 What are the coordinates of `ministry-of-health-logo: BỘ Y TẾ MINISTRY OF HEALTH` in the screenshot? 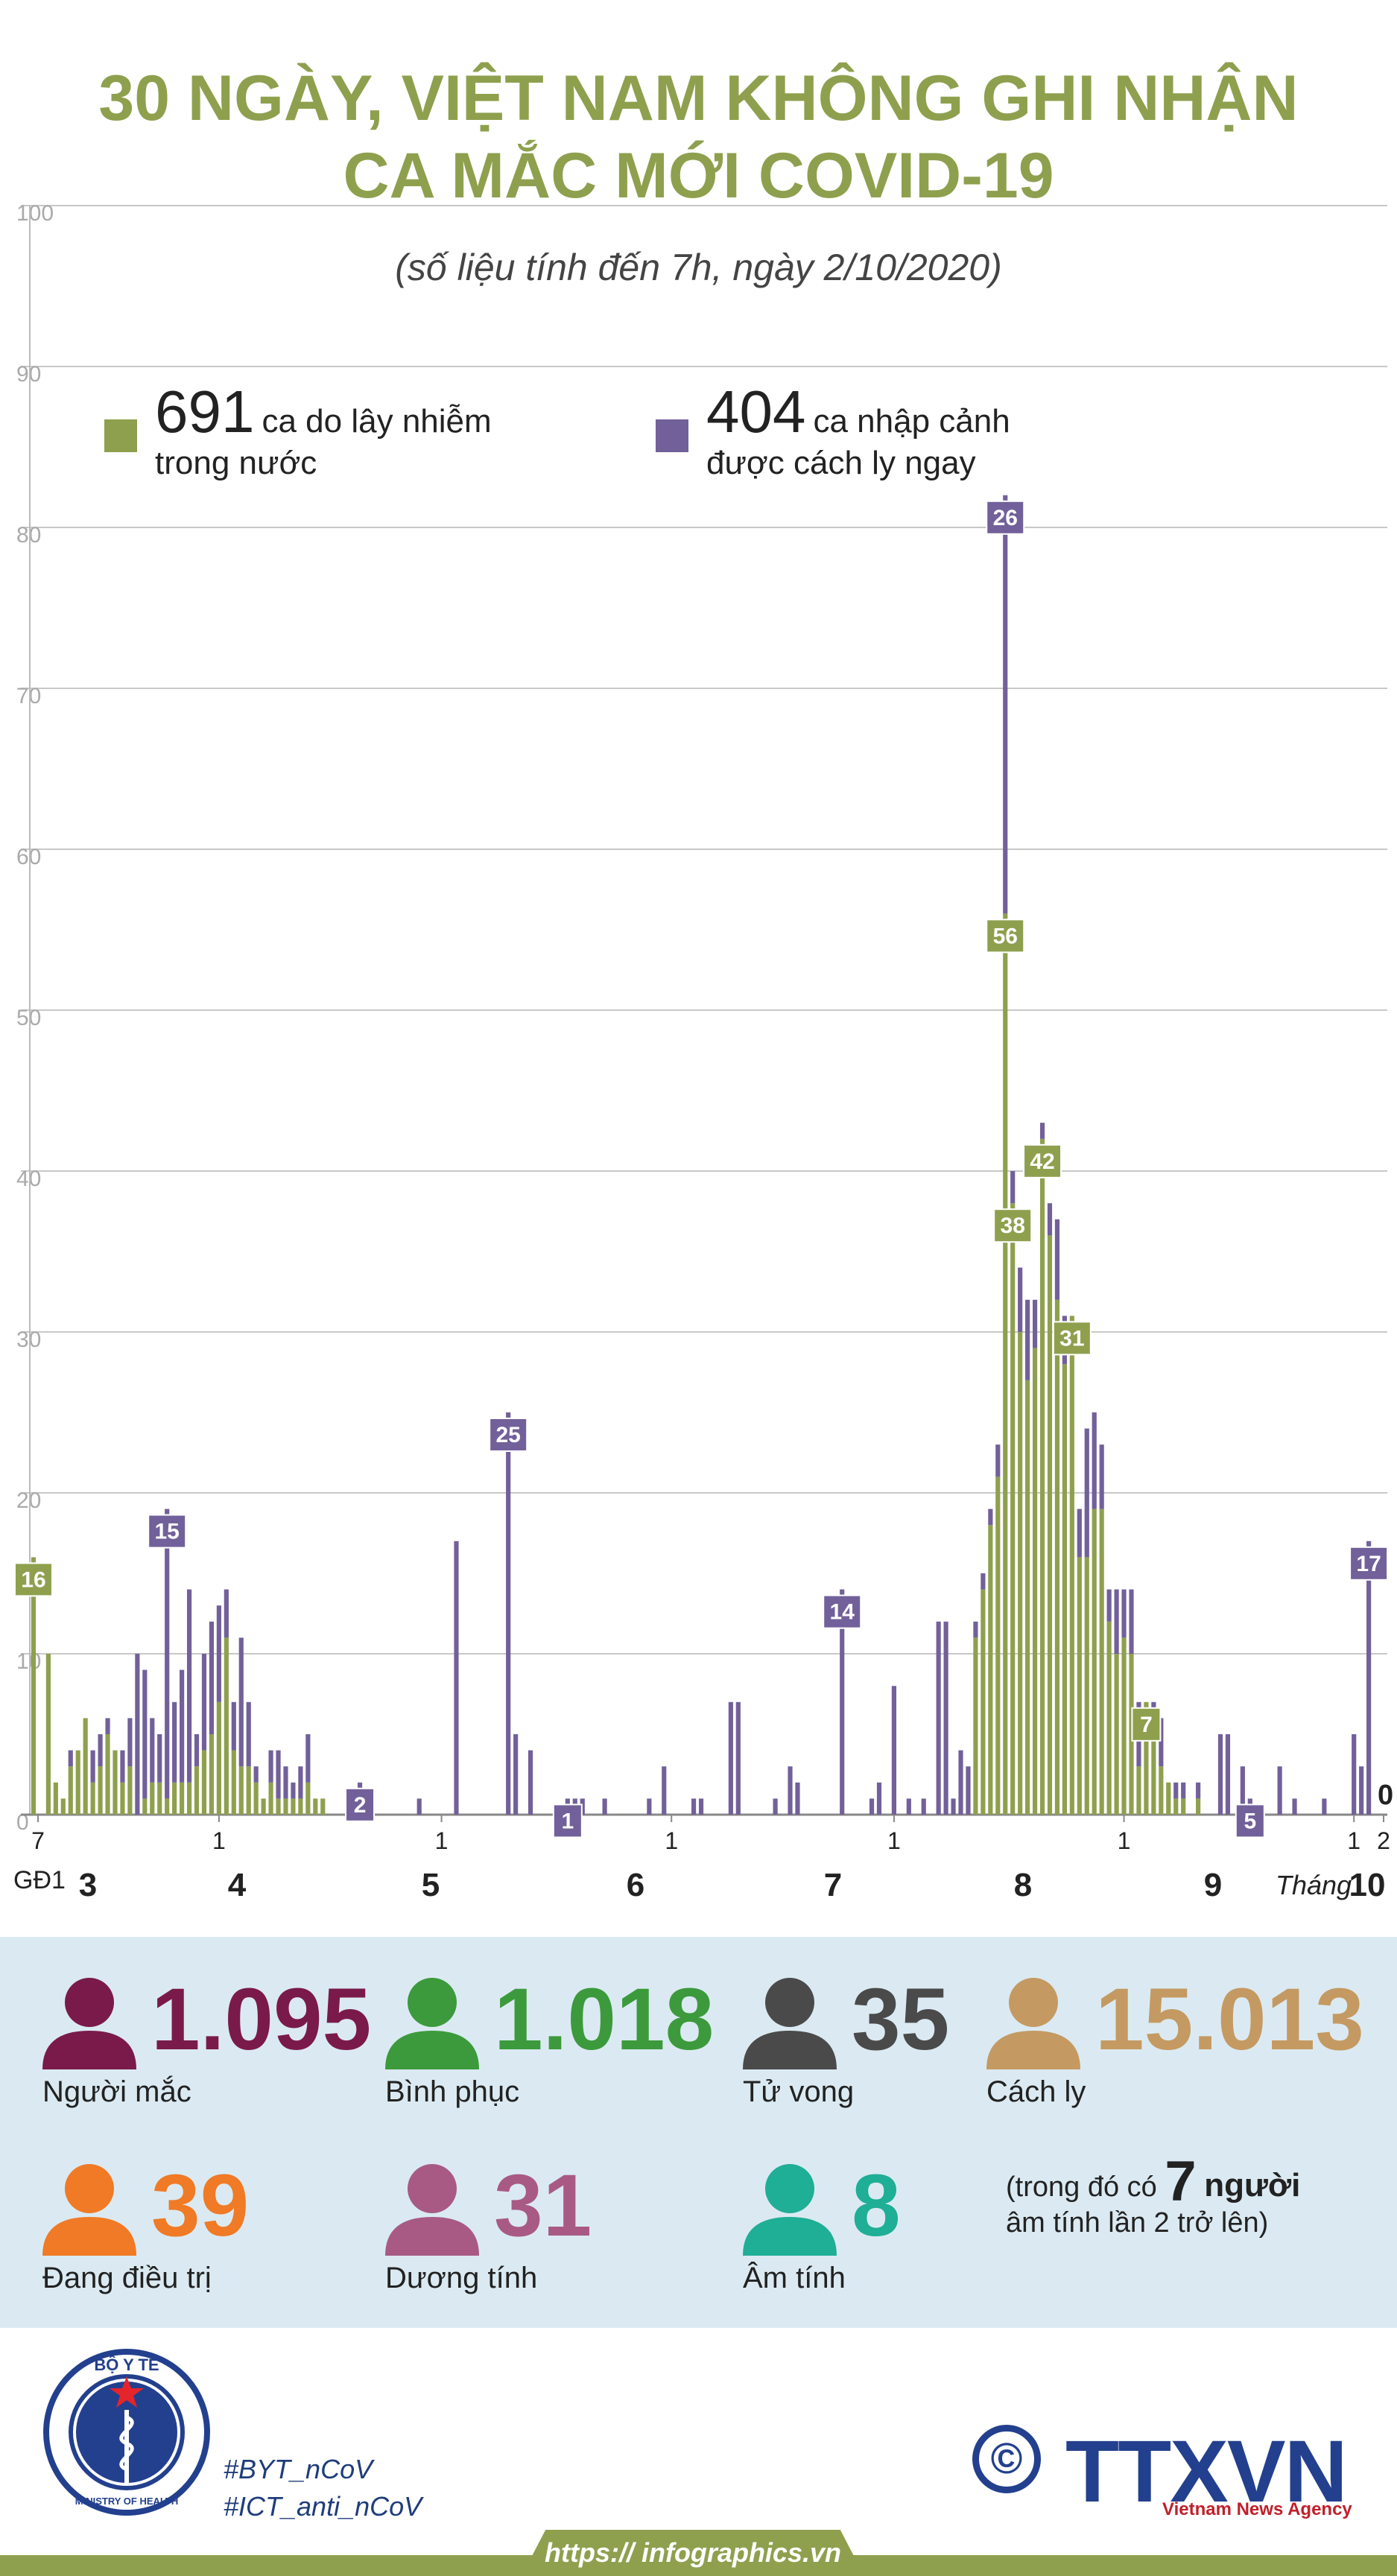 It's located at (126, 2432).